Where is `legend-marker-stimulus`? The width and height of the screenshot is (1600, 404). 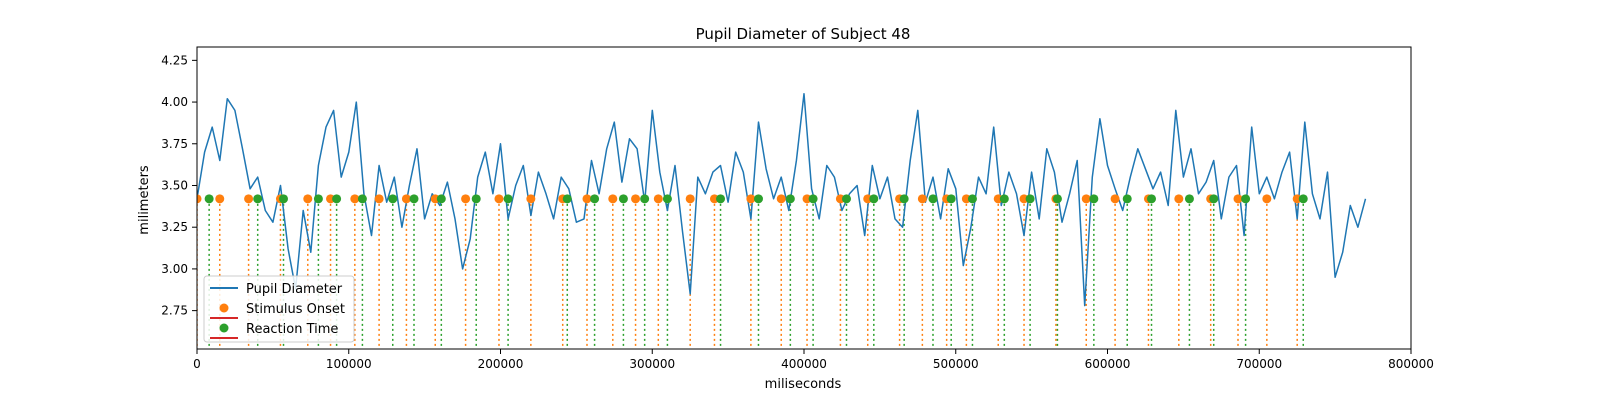 legend-marker-stimulus is located at coordinates (224, 308).